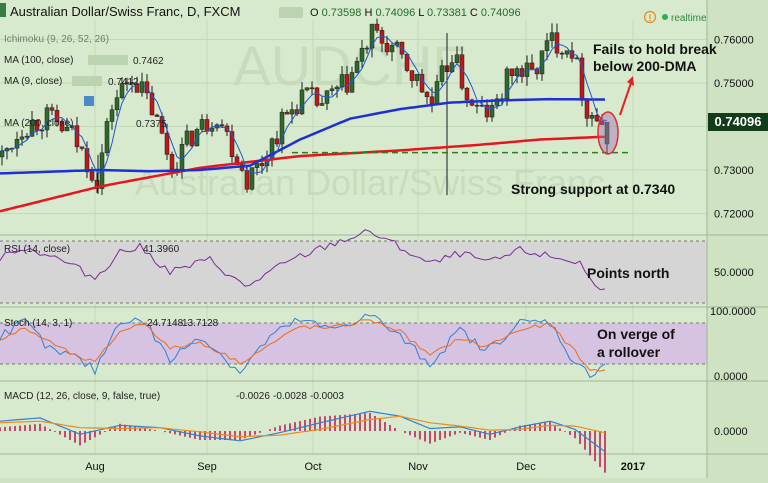  I want to click on legend-ichimoku: Ichimoku (9, 26, 52, 26), so click(56, 39).